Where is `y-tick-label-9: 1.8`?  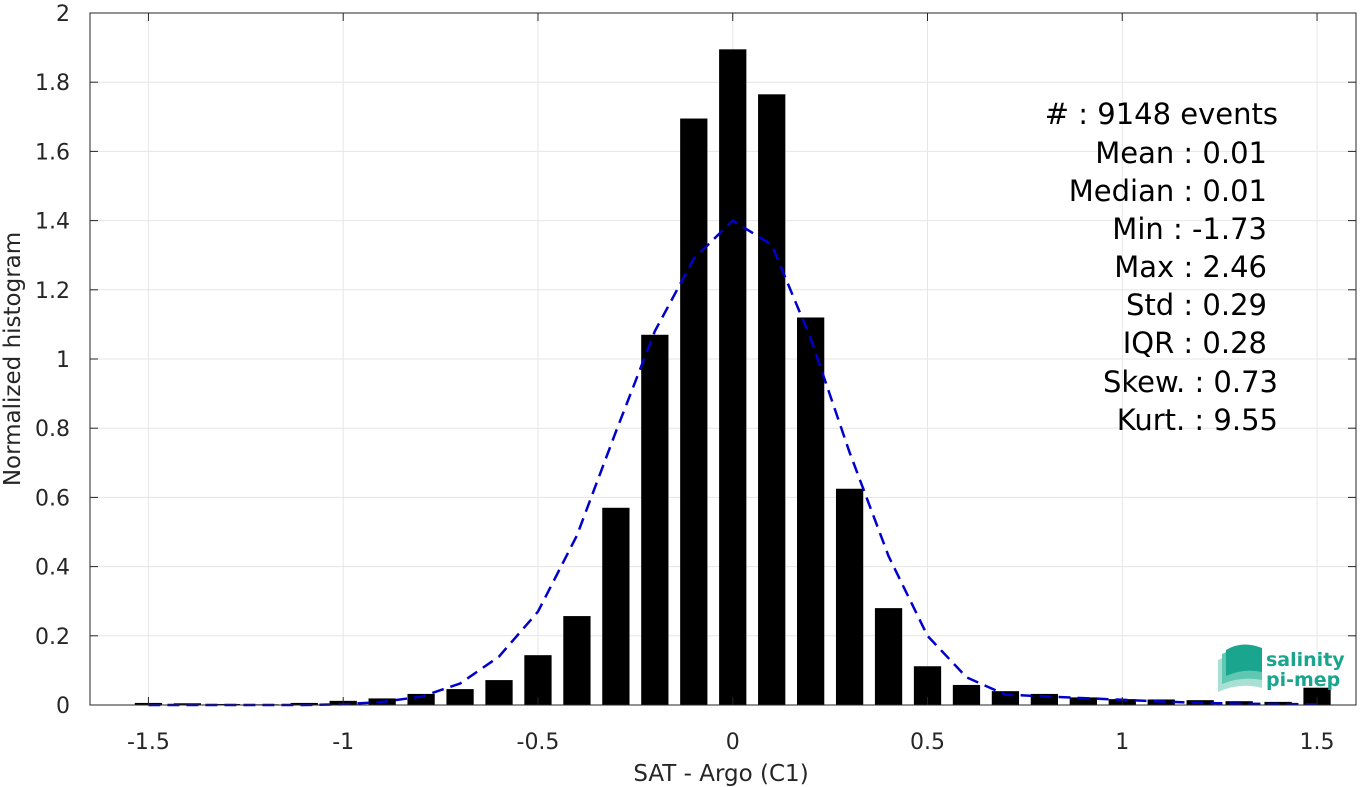
y-tick-label-9: 1.8 is located at coordinates (52, 83).